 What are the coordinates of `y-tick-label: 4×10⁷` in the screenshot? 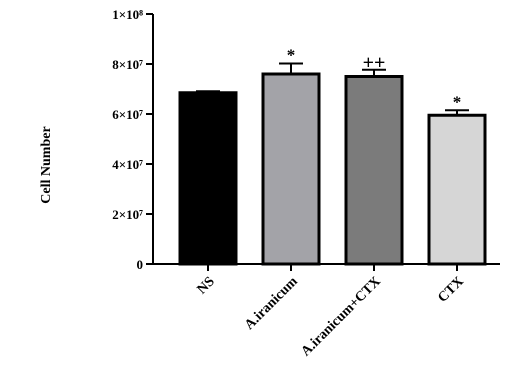 It's located at (127, 164).